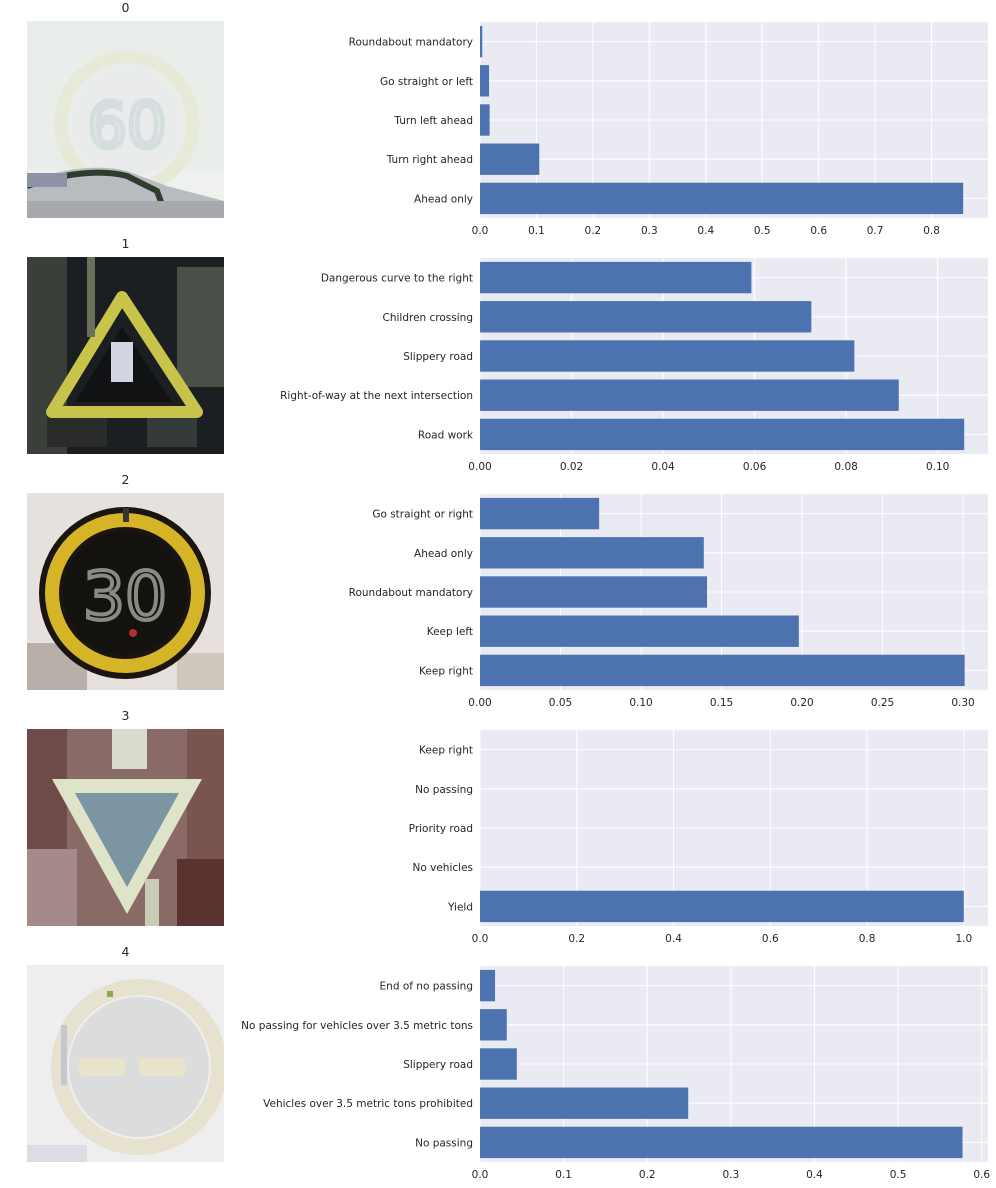 This screenshot has height=1188, width=996. Describe the element at coordinates (755, 467) in the screenshot. I see `x-tick-label: 0.06` at that location.